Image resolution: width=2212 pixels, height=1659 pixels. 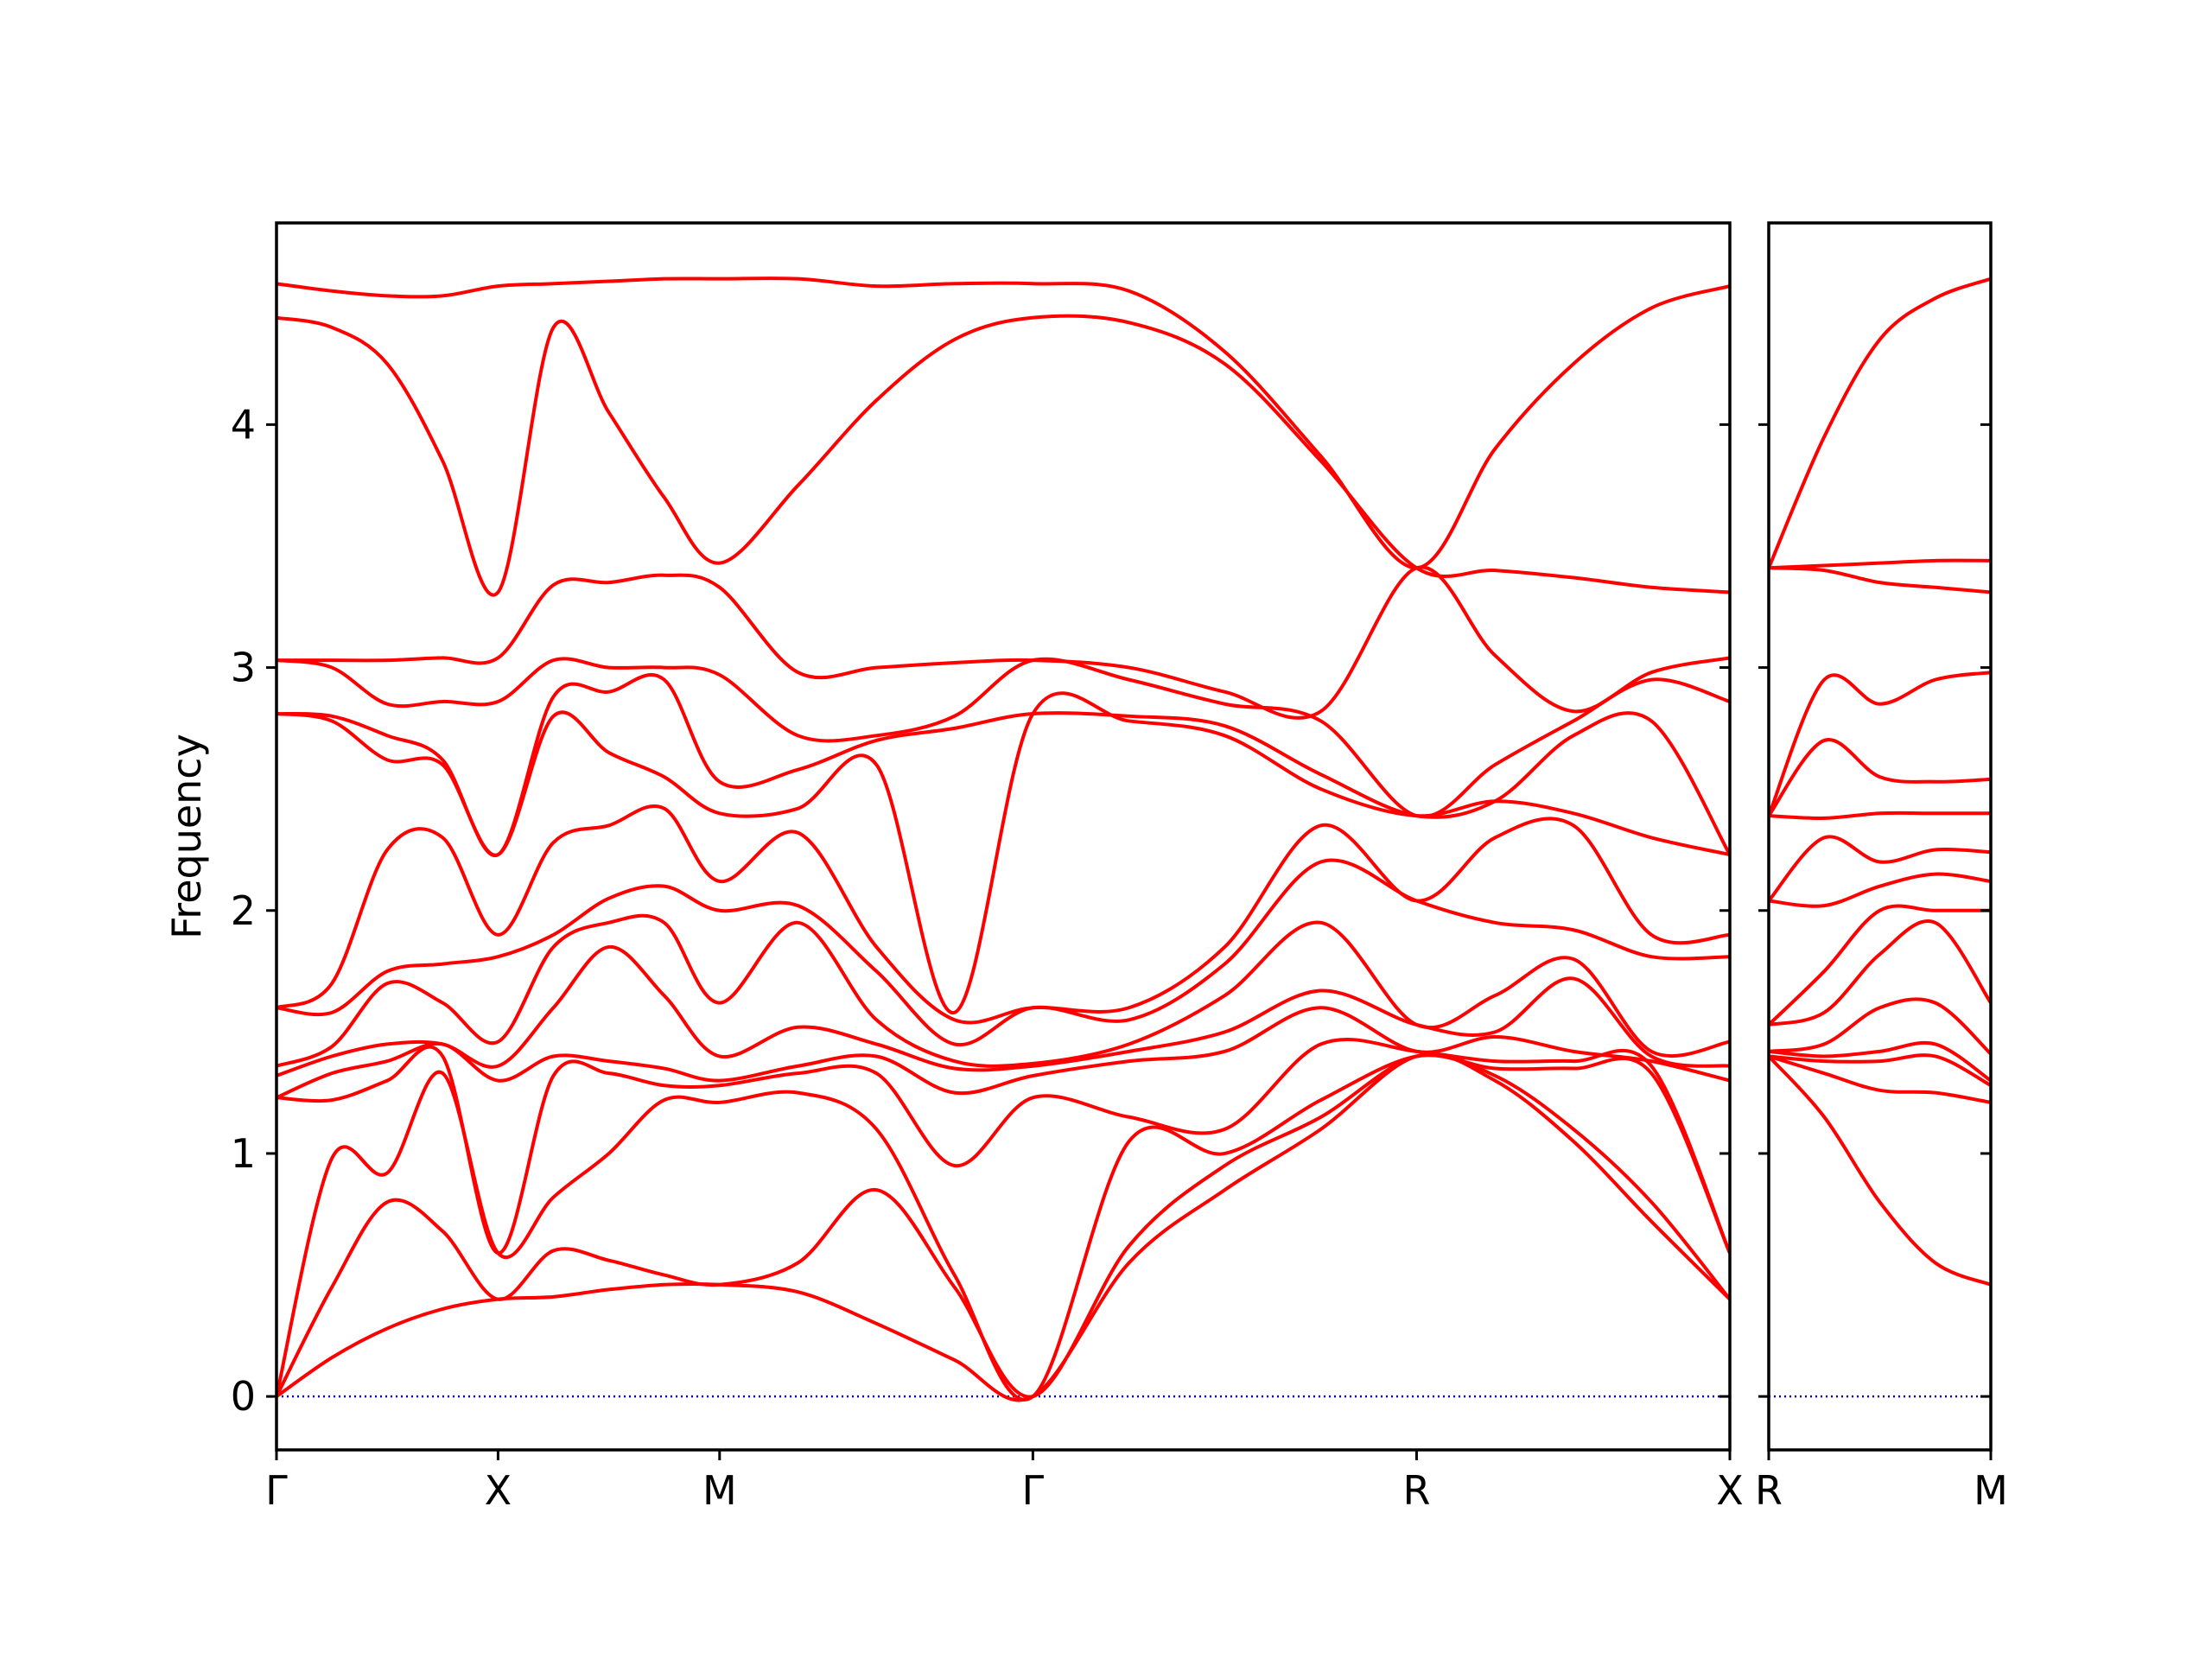 What do you see at coordinates (243, 1153) in the screenshot?
I see `y-tick-label: 1` at bounding box center [243, 1153].